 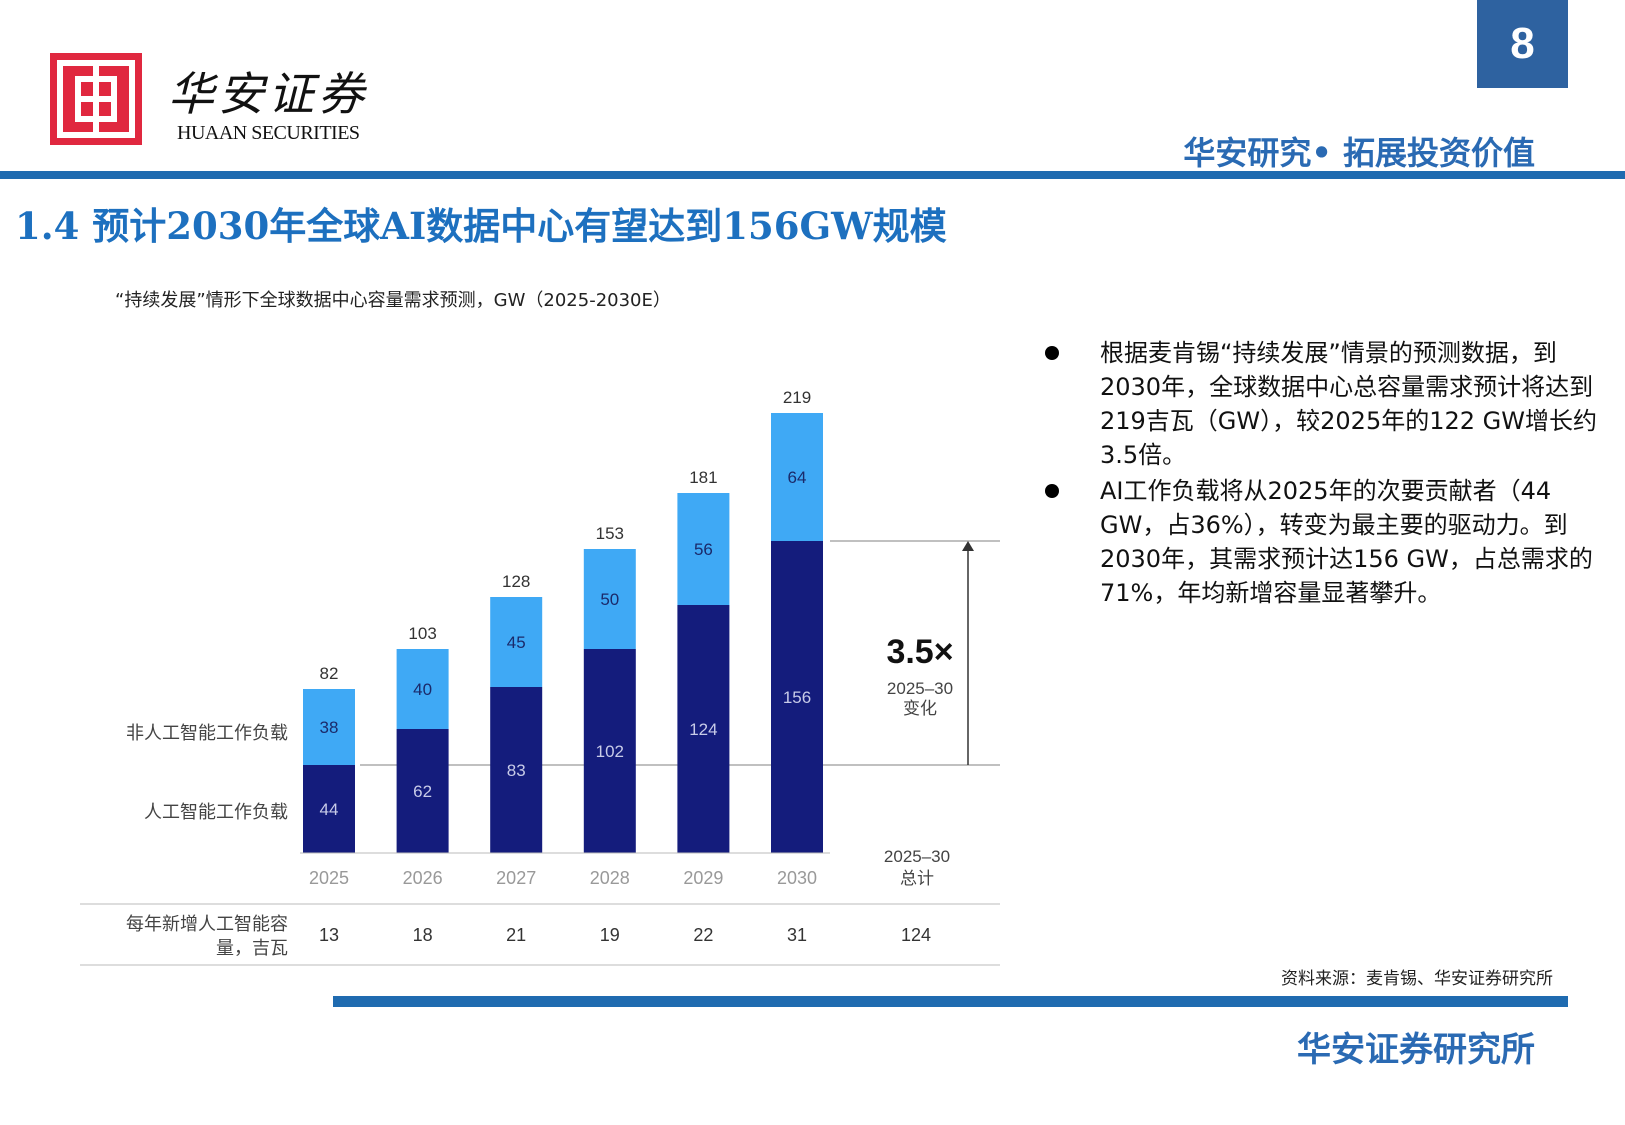 I want to click on bar-ai-2030, so click(x=797, y=697).